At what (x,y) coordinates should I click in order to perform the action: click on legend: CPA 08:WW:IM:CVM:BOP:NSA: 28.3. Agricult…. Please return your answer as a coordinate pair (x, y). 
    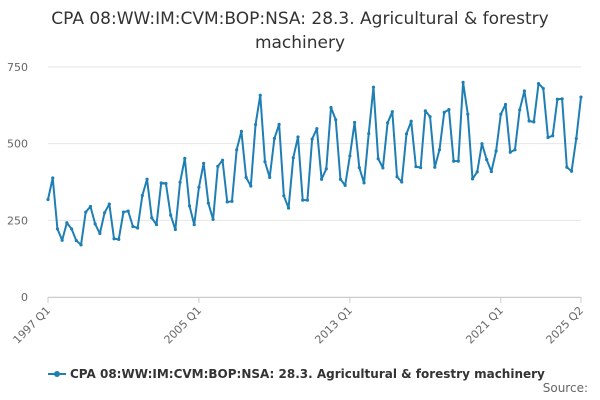
    Looking at the image, I should click on (296, 374).